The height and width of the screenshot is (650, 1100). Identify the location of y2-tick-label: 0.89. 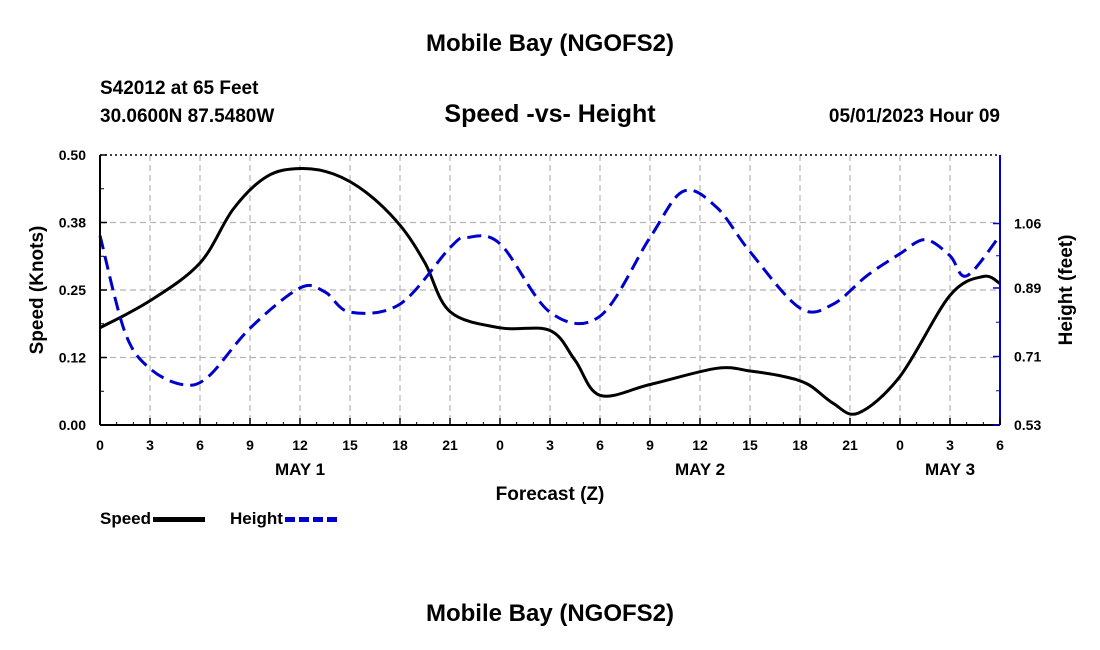
(1027, 288).